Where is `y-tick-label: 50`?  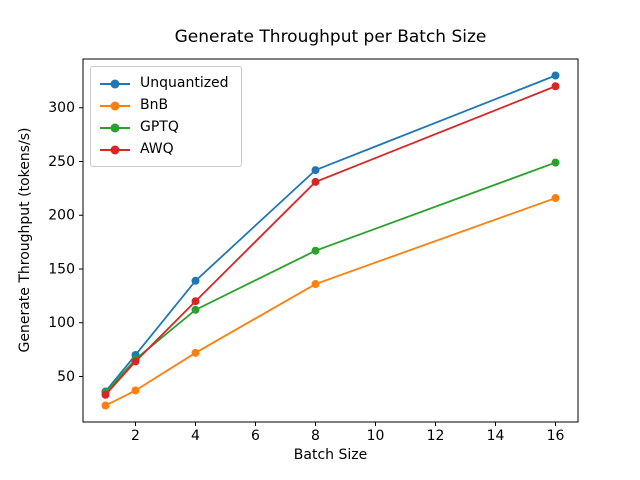 y-tick-label: 50 is located at coordinates (66, 377).